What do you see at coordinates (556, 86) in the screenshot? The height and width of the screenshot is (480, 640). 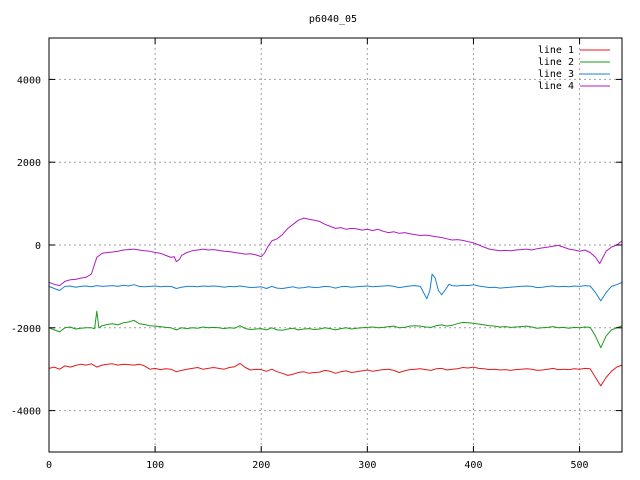 I see `legend-label: line 4` at bounding box center [556, 86].